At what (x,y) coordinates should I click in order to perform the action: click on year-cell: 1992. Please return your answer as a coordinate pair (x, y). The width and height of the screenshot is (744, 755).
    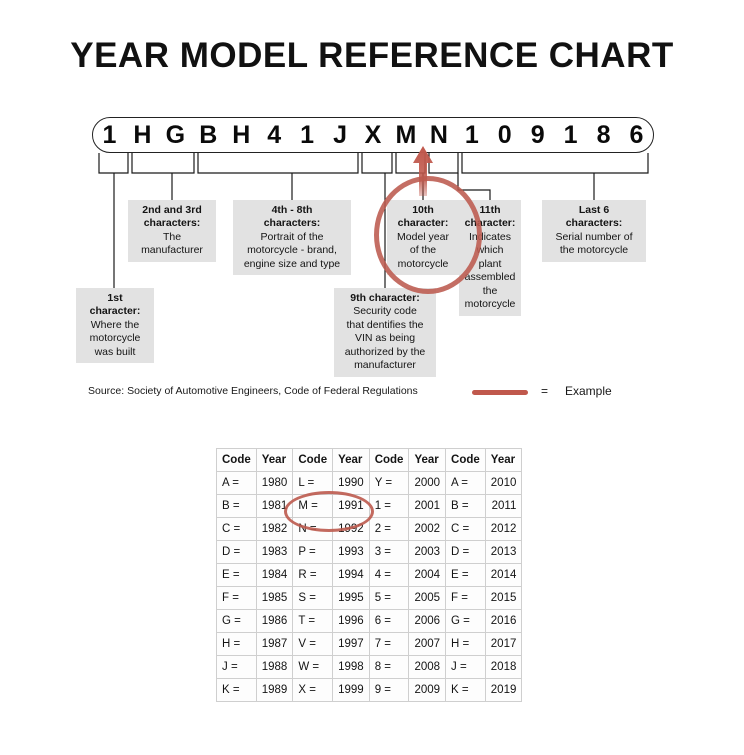
    Looking at the image, I should click on (351, 529).